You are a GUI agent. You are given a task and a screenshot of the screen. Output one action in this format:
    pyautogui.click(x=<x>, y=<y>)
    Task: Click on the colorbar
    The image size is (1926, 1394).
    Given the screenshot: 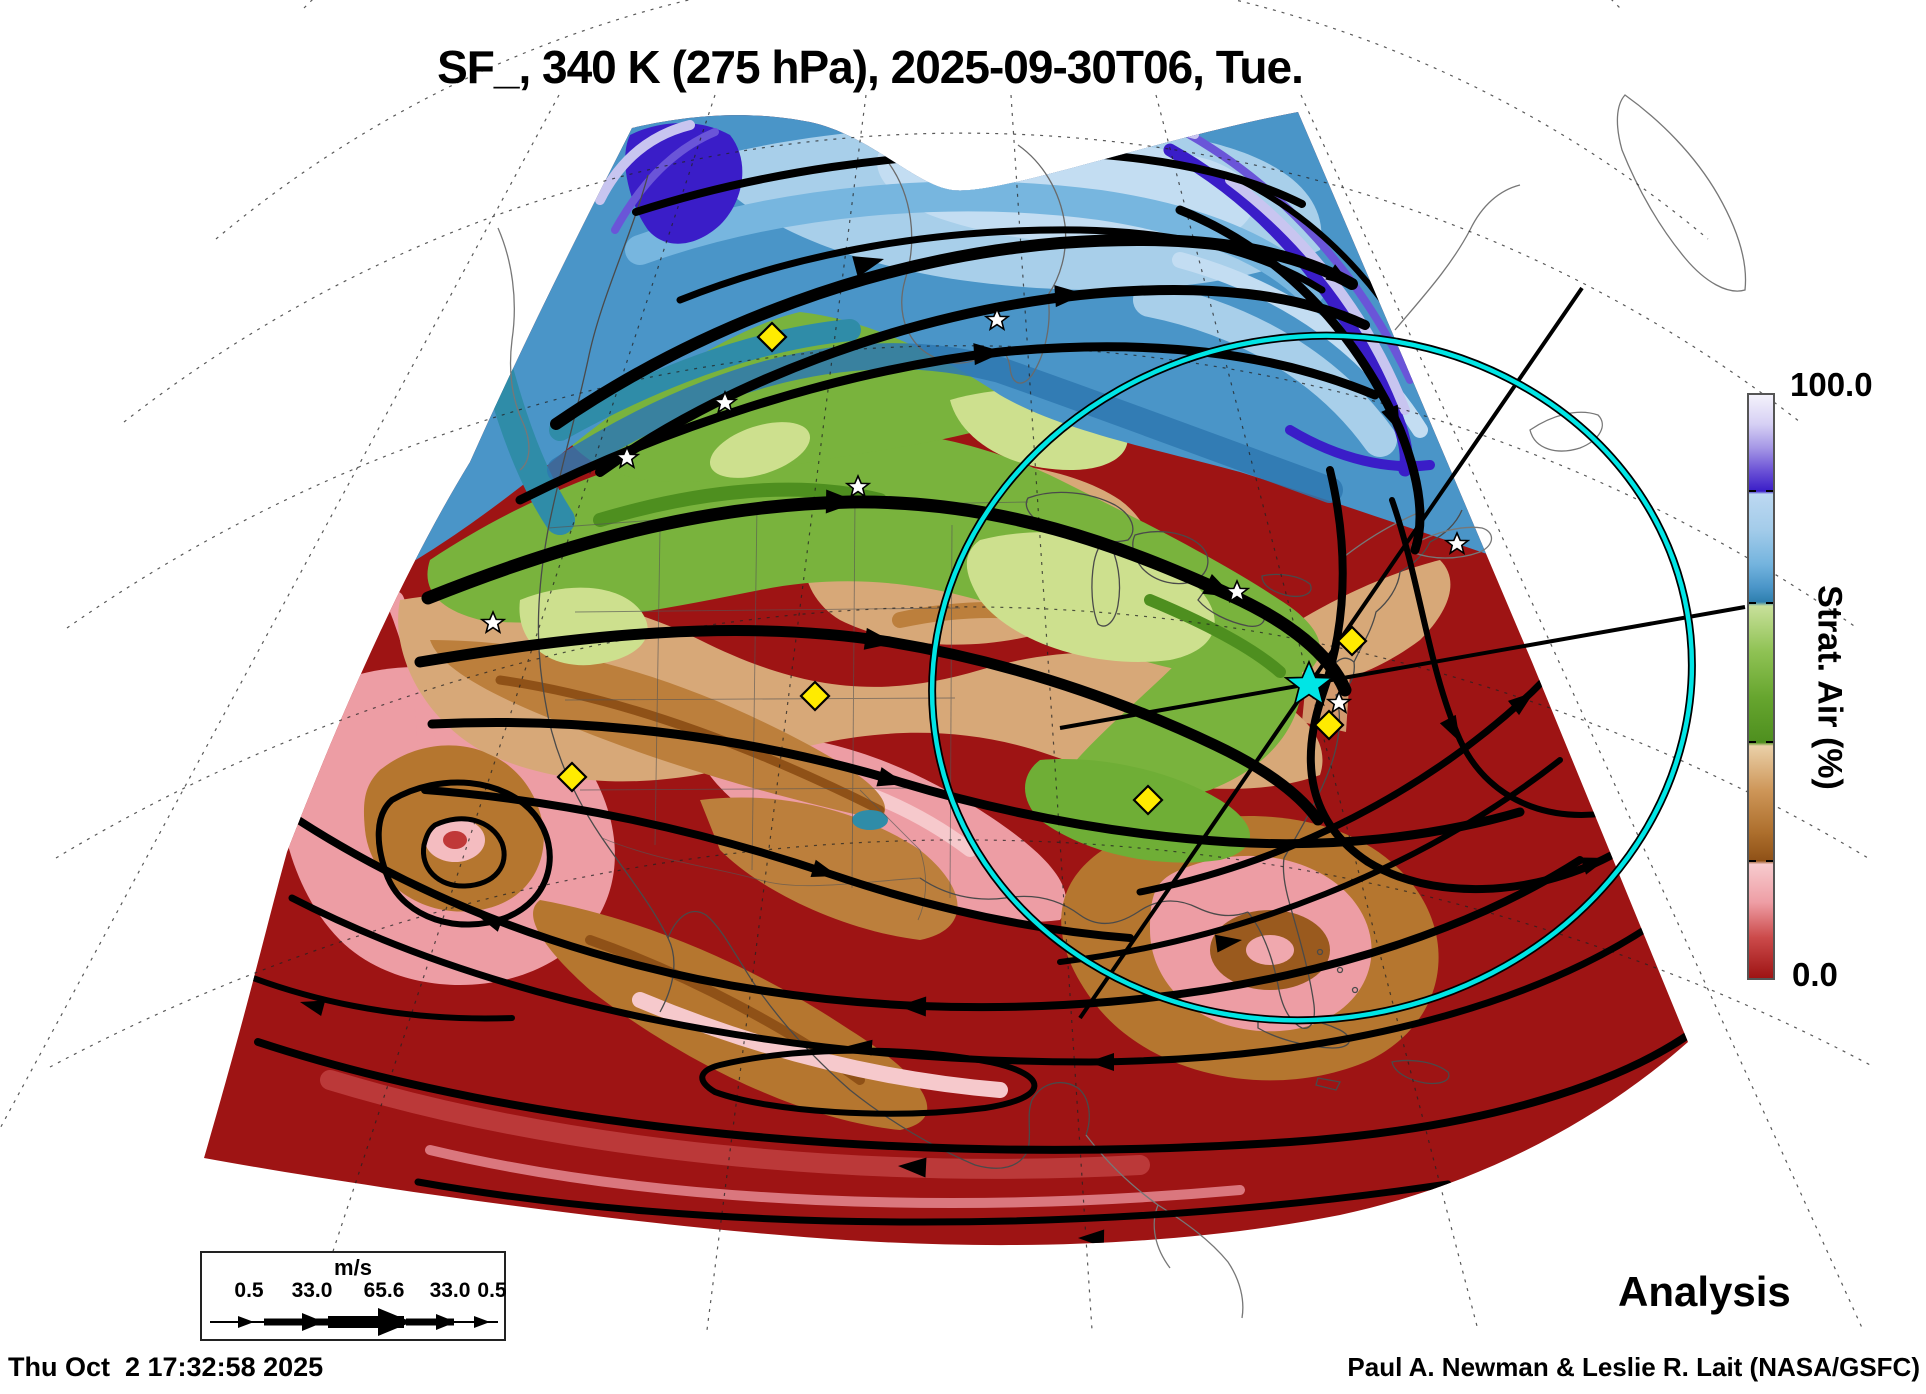 What is the action you would take?
    pyautogui.click(x=1761, y=686)
    